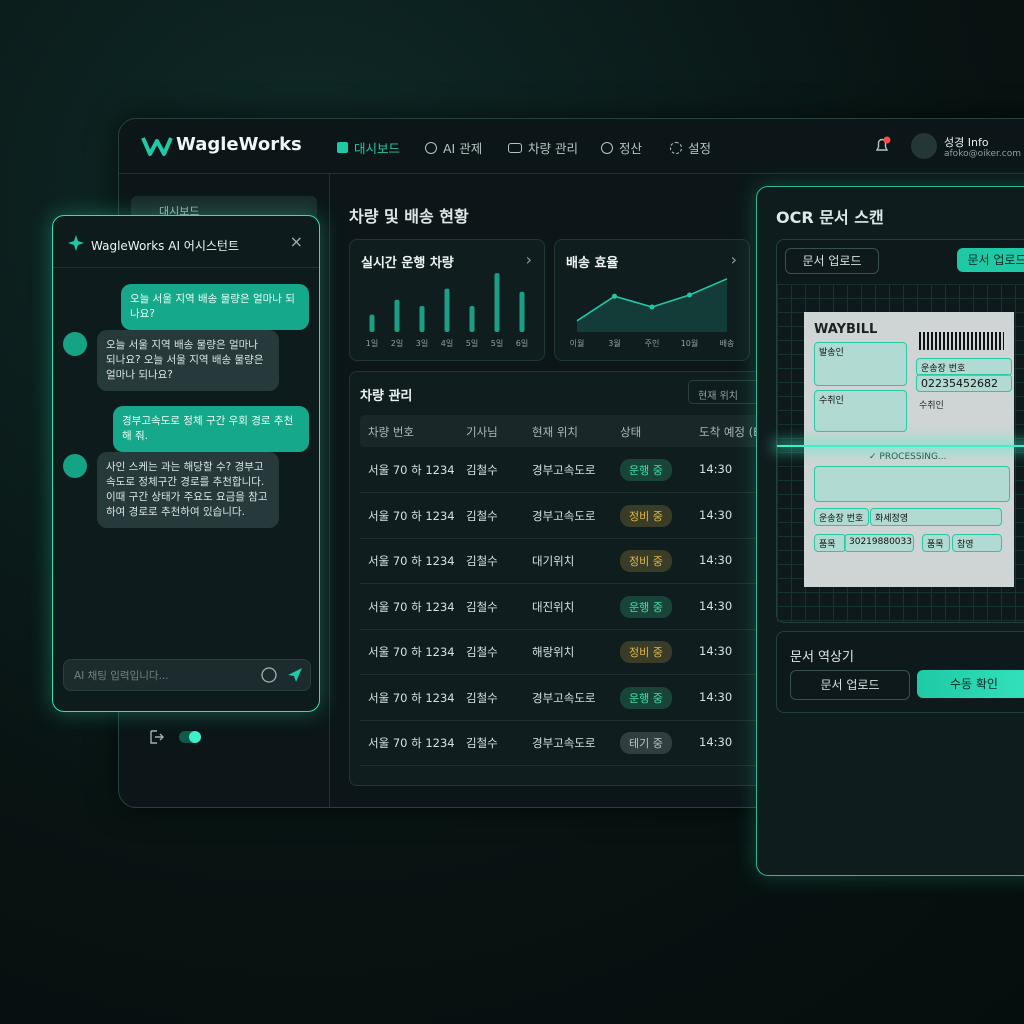 The width and height of the screenshot is (1024, 1024). What do you see at coordinates (386, 396) in the screenshot?
I see `card-title: 차량 관리` at bounding box center [386, 396].